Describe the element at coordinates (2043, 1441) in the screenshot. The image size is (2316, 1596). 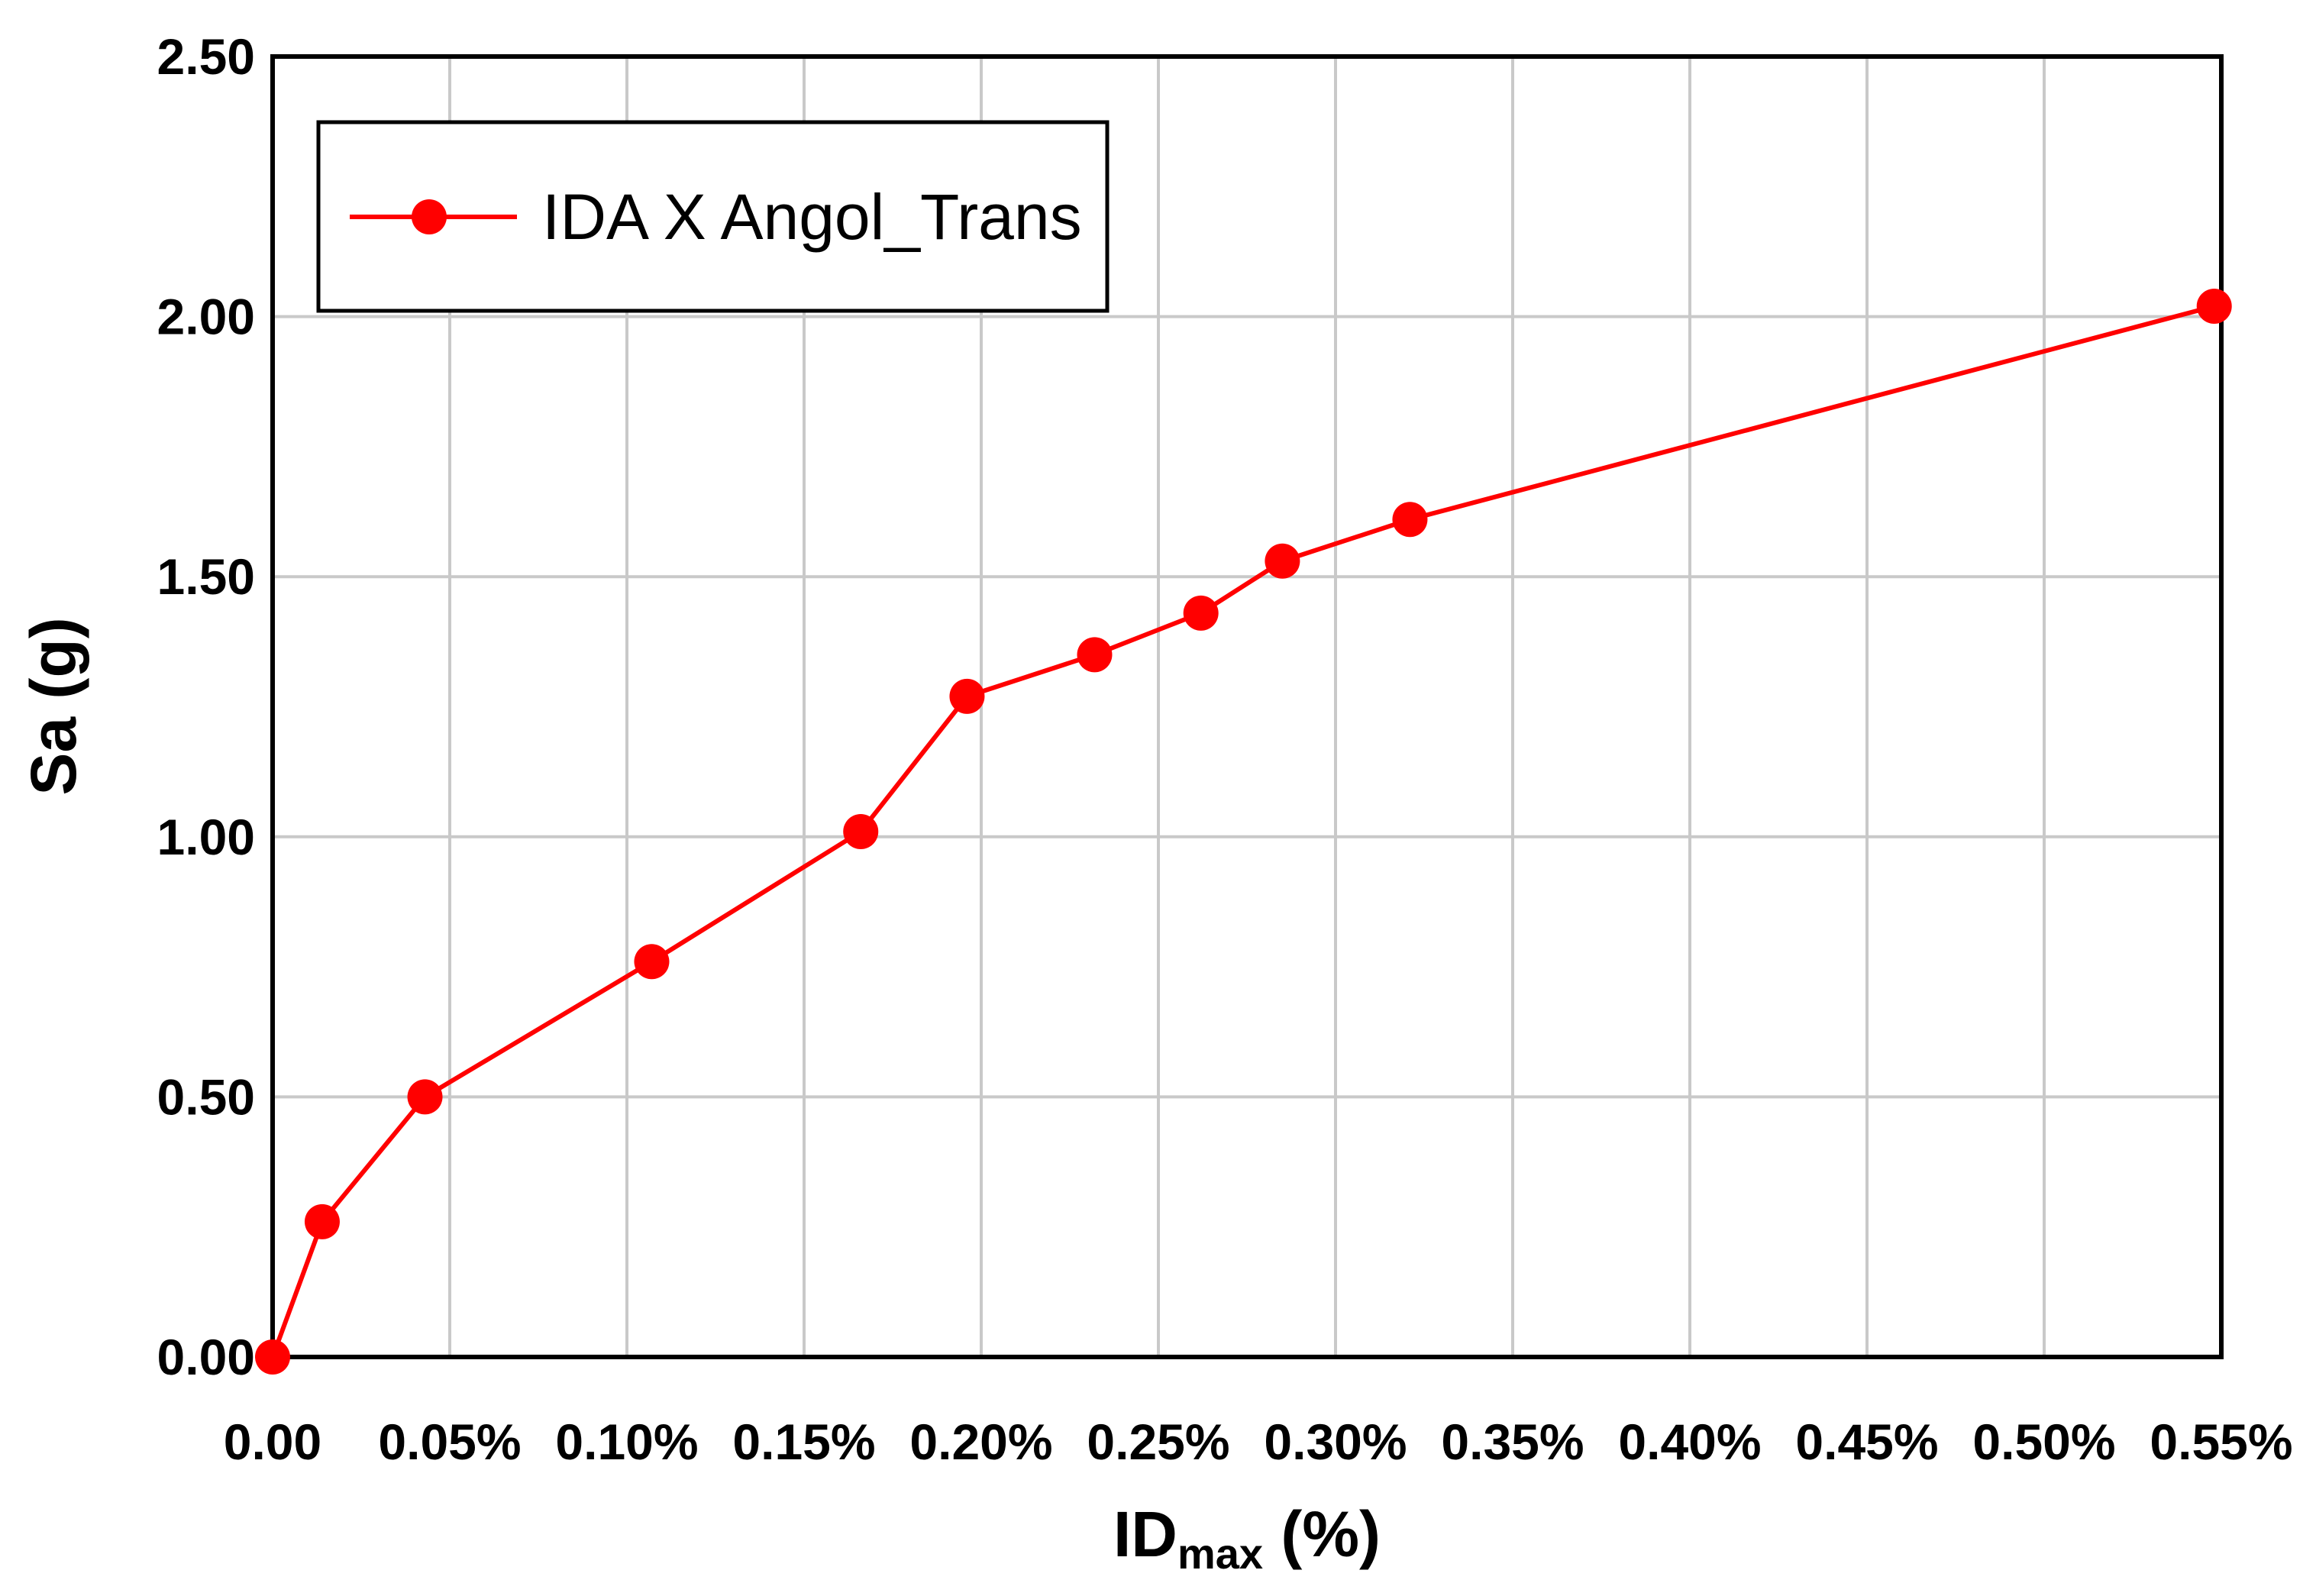
I see `x-tick-label: 0.50%` at that location.